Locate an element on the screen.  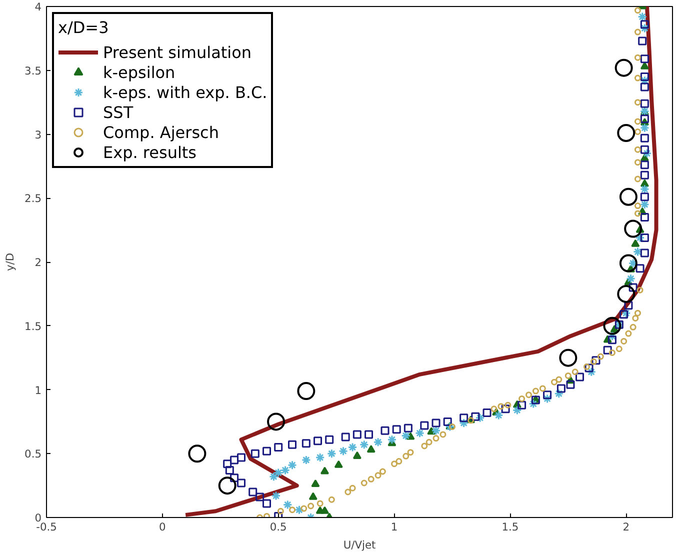
y-tick-label: 0.5 is located at coordinates (33, 454).